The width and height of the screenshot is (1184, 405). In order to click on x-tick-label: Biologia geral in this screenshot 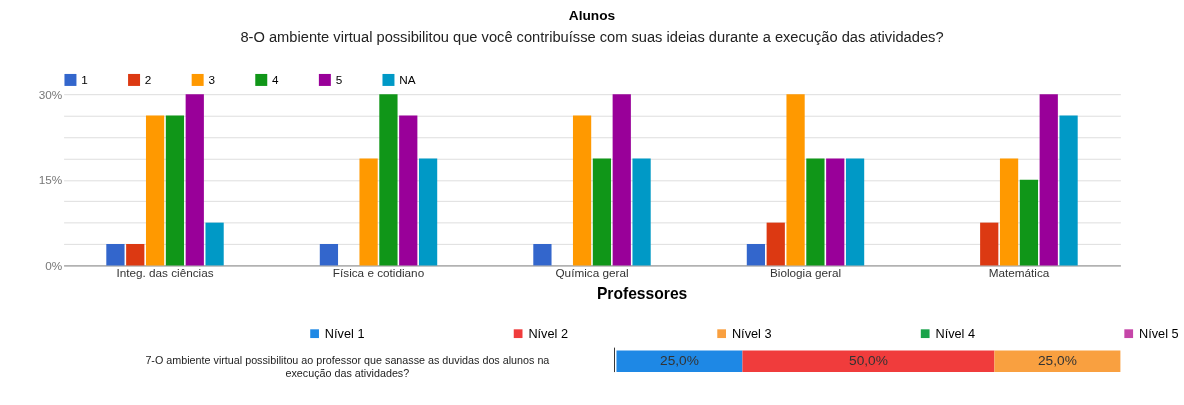, I will do `click(805, 272)`.